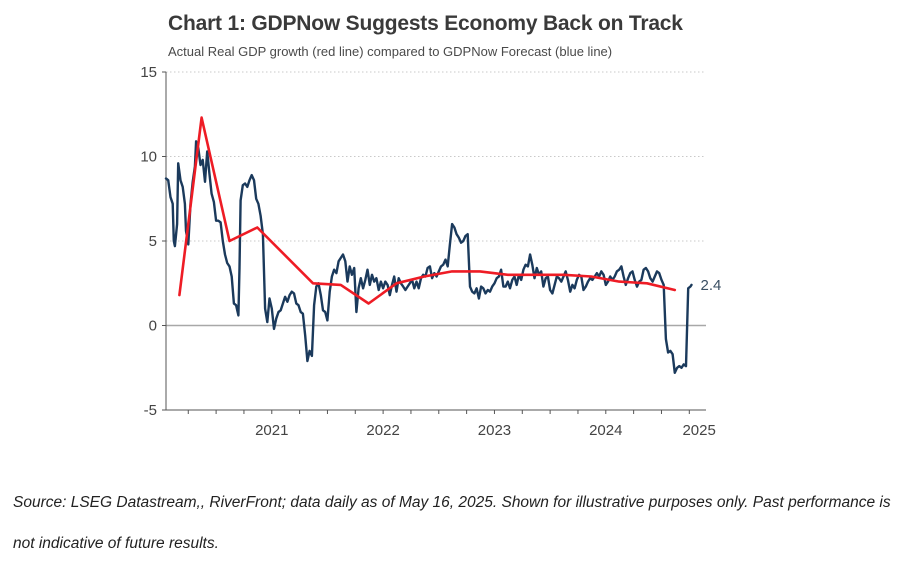  What do you see at coordinates (153, 241) in the screenshot?
I see `y-tick-label: 5` at bounding box center [153, 241].